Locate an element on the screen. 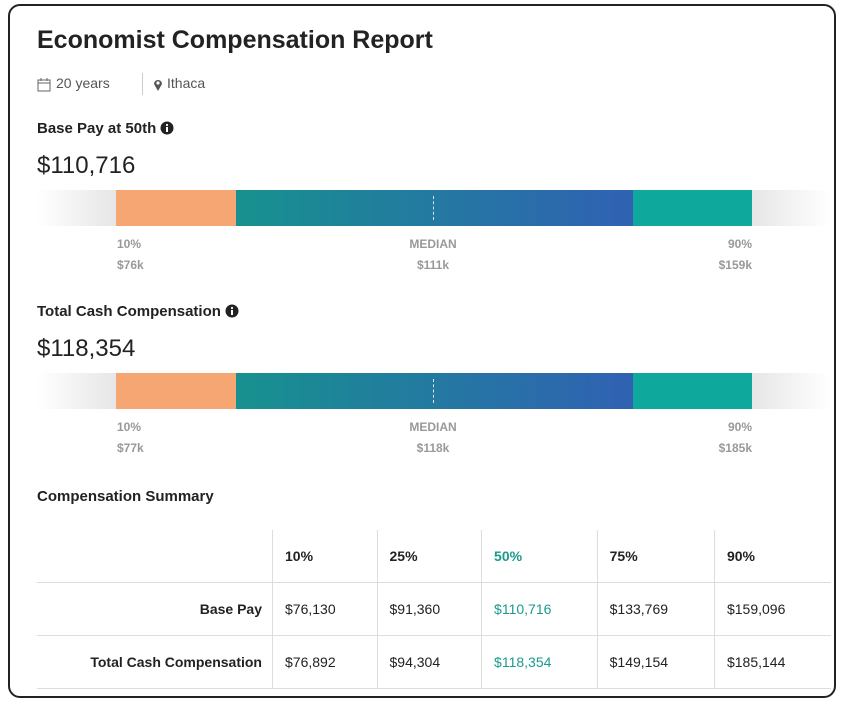 The height and width of the screenshot is (704, 847). row-label: Total Cash Compensation is located at coordinates (155, 662).